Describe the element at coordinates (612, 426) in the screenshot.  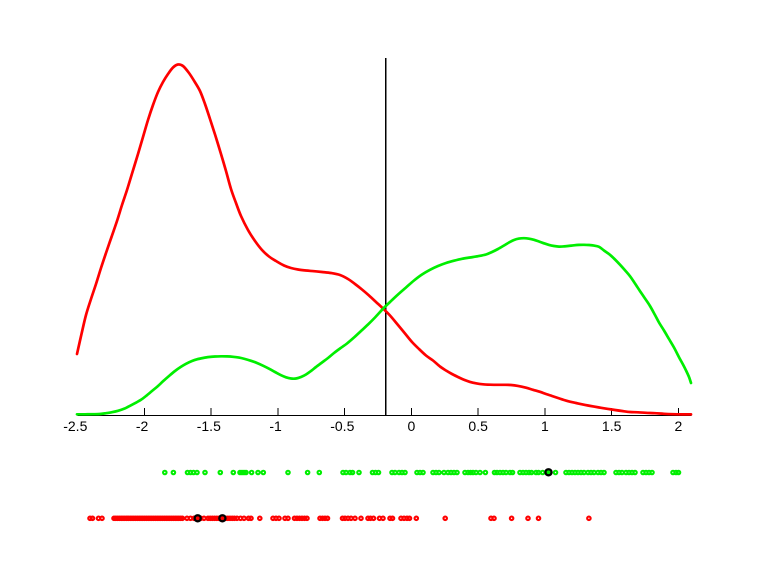
I see `svg-text: 1.5` at that location.